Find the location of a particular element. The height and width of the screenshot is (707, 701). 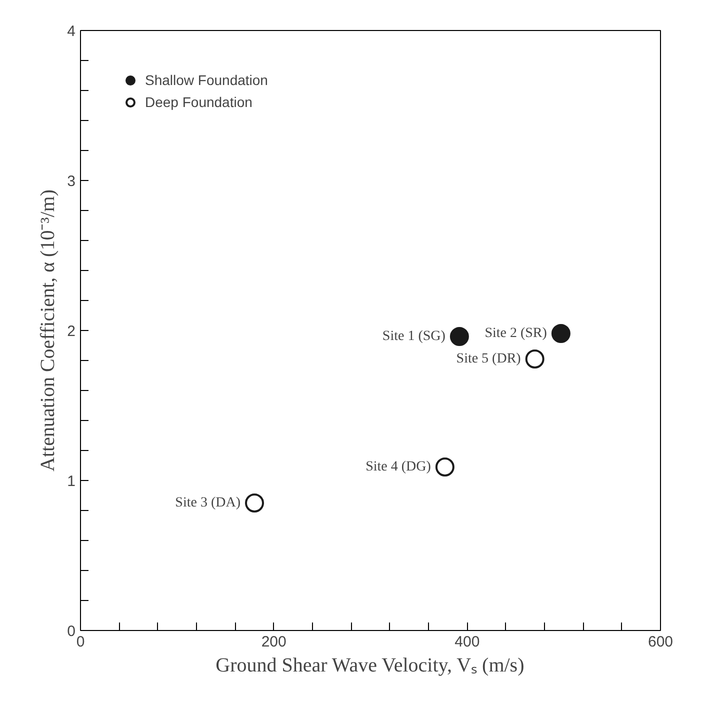

legend-label: Deep Foundation is located at coordinates (198, 102).